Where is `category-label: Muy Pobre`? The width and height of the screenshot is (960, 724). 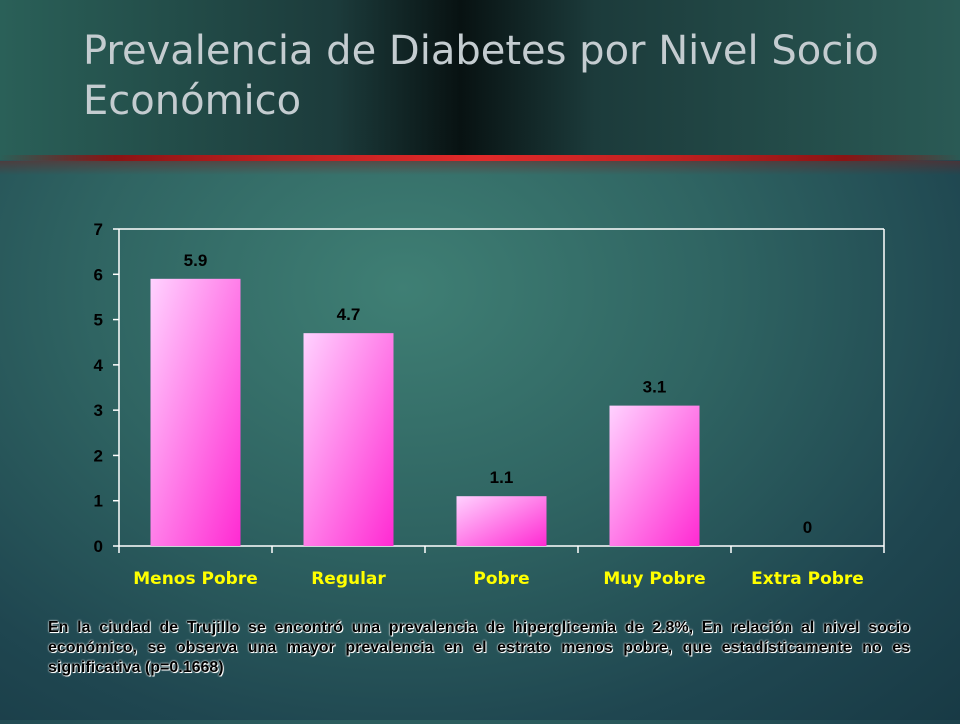 category-label: Muy Pobre is located at coordinates (654, 579).